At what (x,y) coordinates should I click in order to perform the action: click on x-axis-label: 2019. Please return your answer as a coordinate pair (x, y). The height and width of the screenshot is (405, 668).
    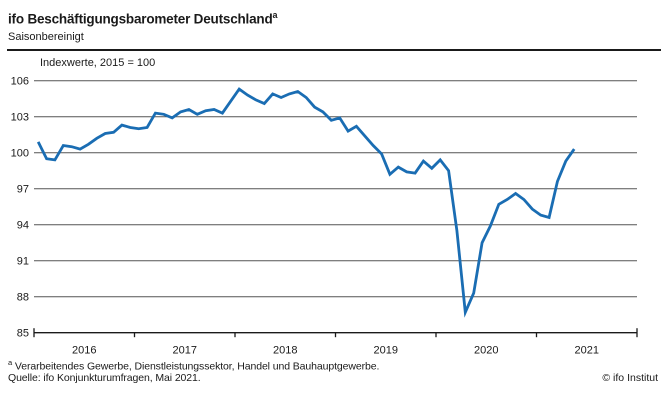
    Looking at the image, I should click on (386, 351).